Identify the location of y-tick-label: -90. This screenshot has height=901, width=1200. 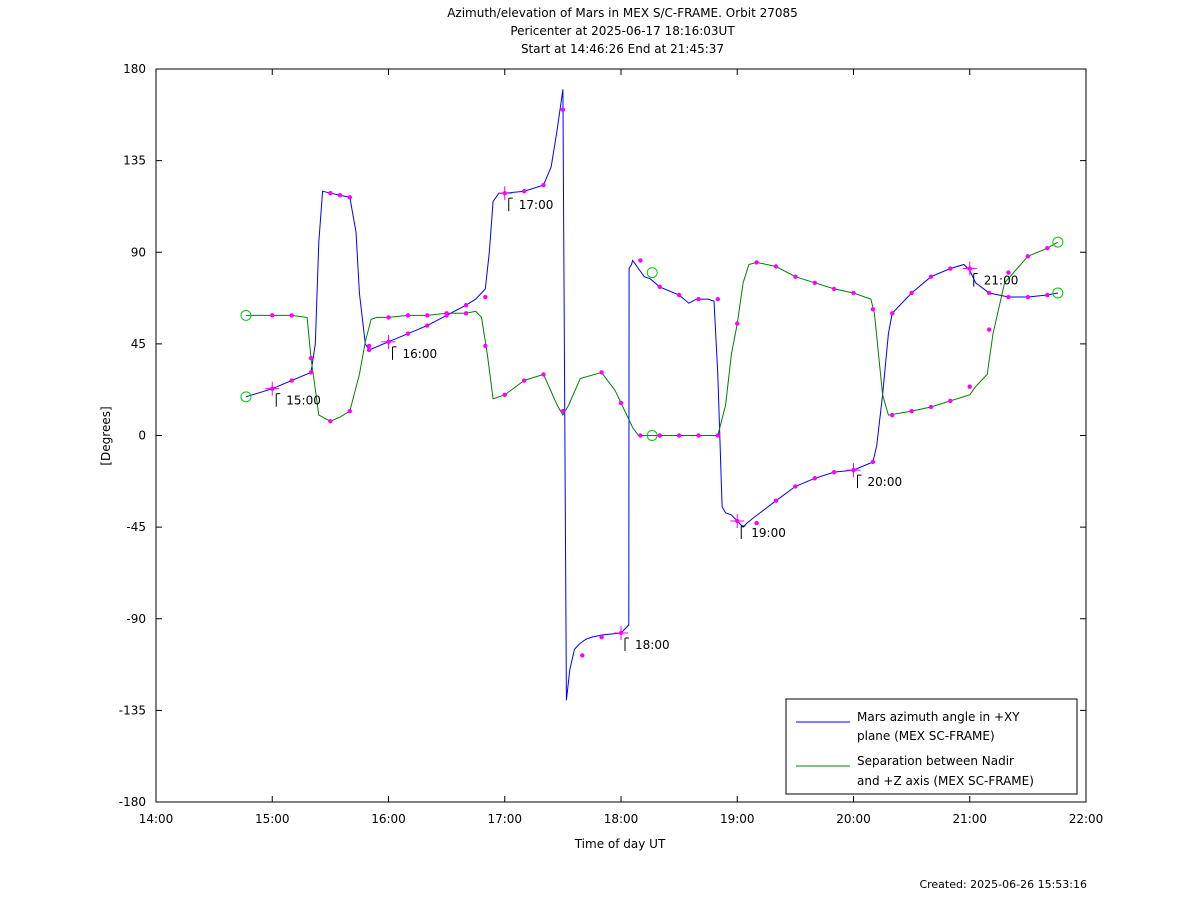
(136, 619).